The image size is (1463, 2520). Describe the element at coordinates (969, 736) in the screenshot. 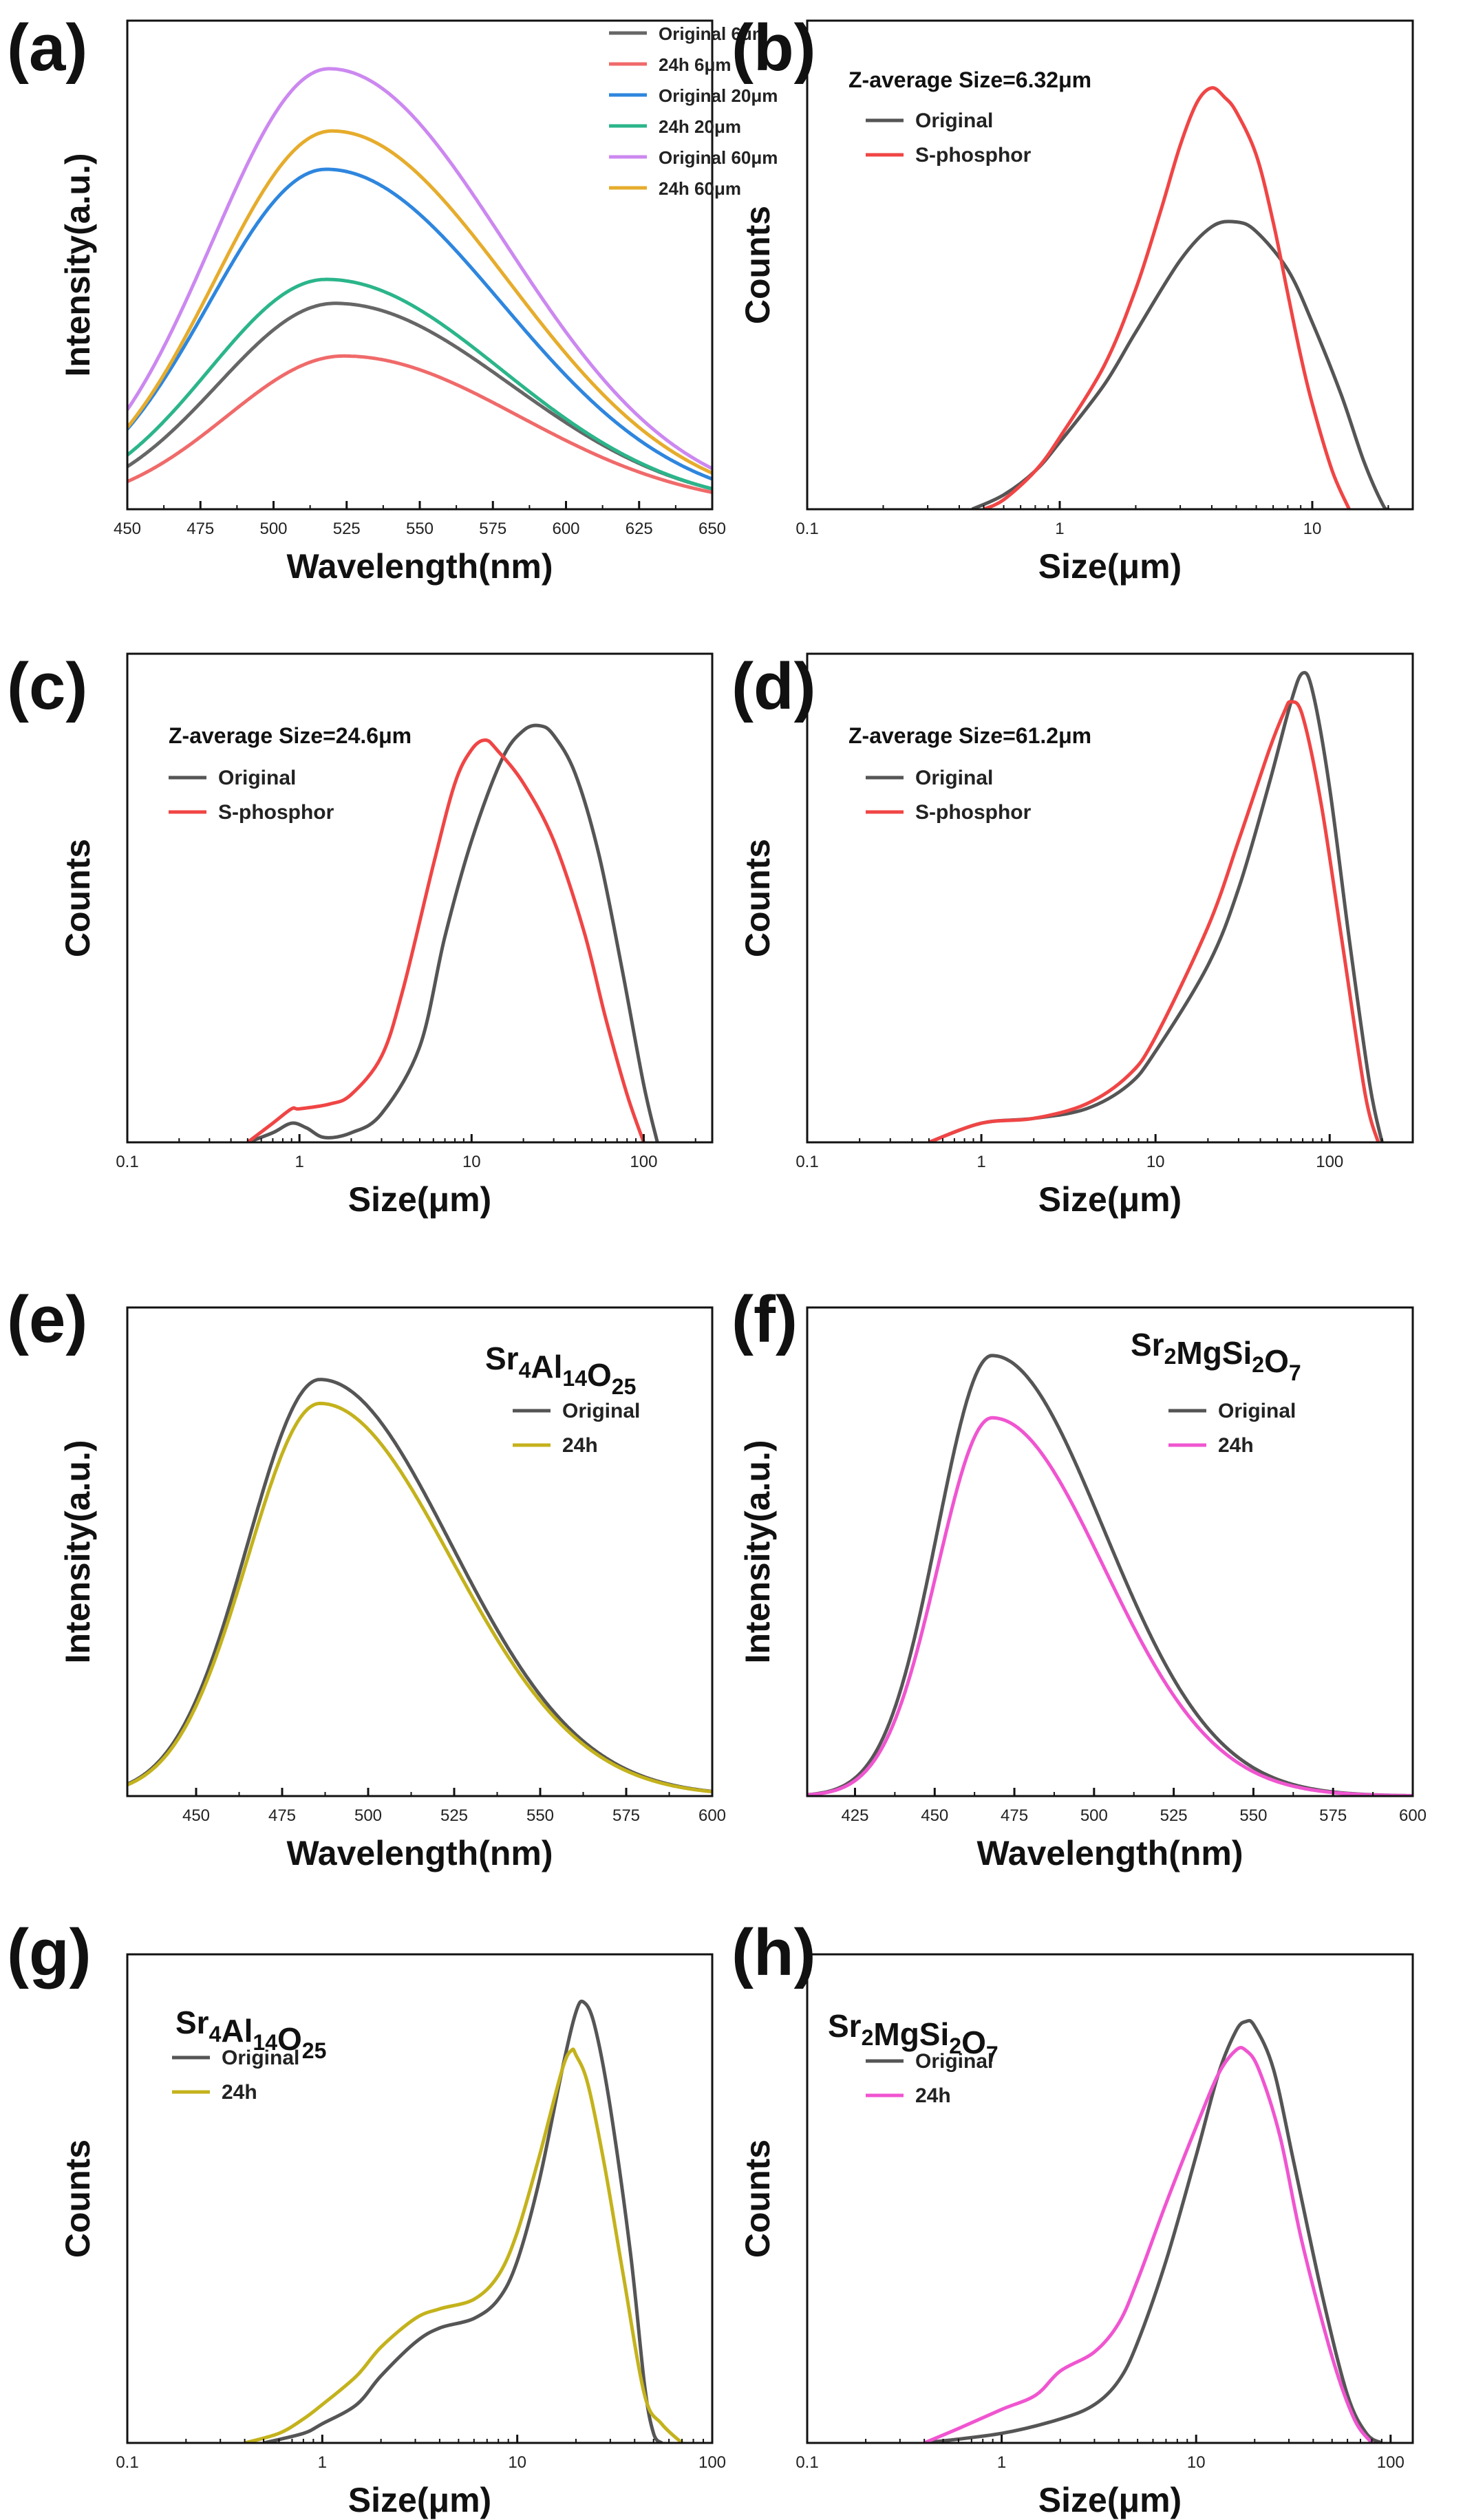

I see `z-average-annotation: Z-average Size=61.2μm` at that location.